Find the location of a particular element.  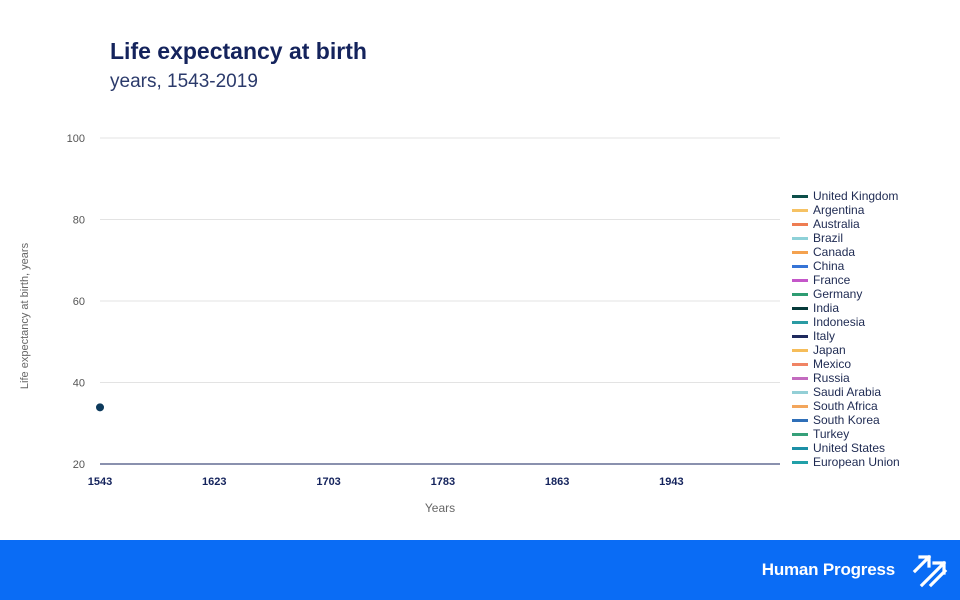

legend-item: Germany is located at coordinates (846, 294).